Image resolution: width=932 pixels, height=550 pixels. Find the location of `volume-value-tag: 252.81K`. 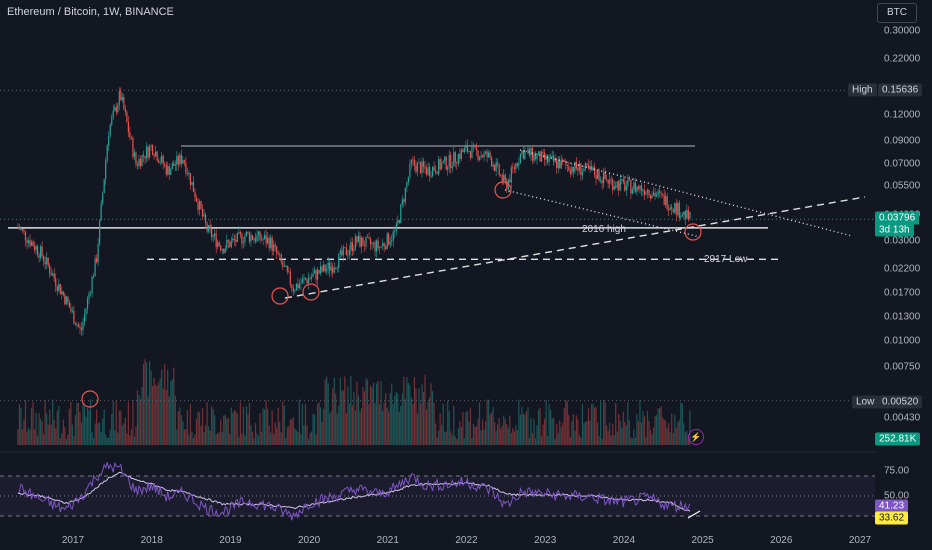

volume-value-tag: 252.81K is located at coordinates (898, 439).